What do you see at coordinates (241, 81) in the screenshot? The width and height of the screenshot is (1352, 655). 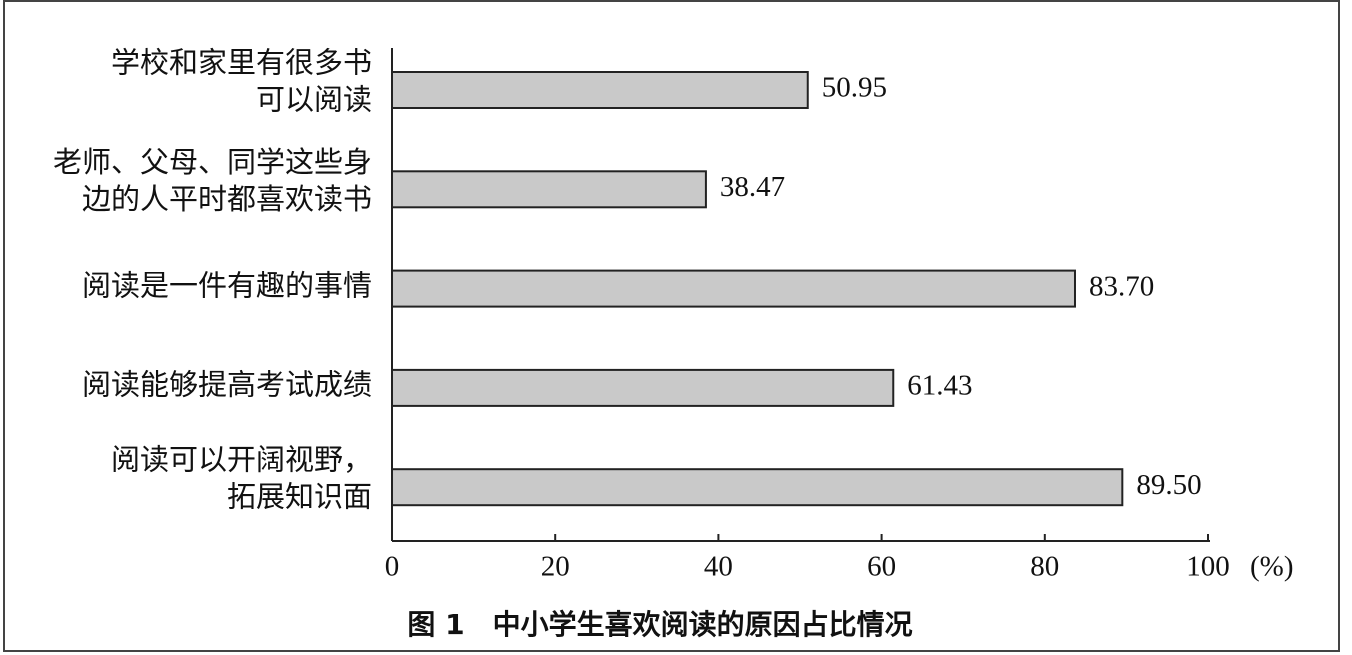 I see `y-tick-label: 学校和家里有很多书可以阅读` at bounding box center [241, 81].